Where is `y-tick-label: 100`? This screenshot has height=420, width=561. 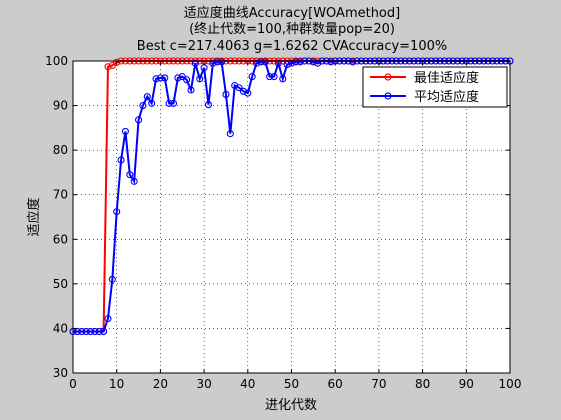 y-tick-label: 100 is located at coordinates (56, 61).